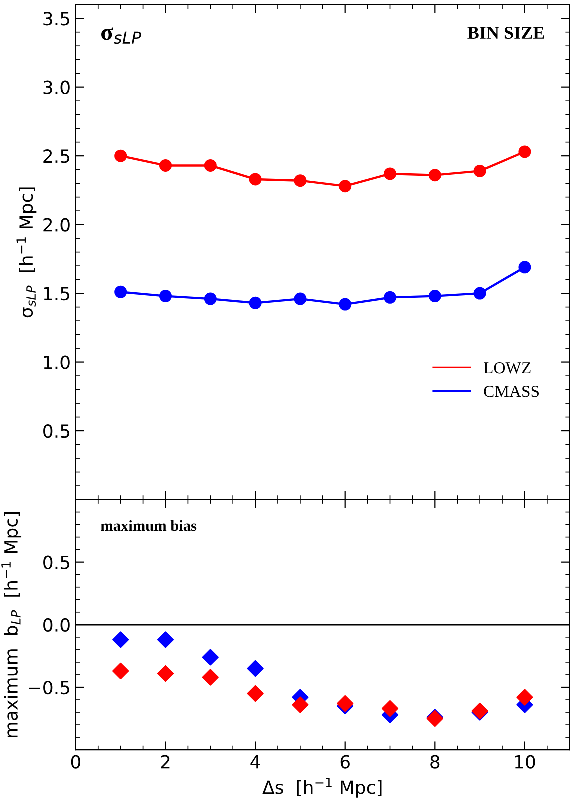  Describe the element at coordinates (165, 762) in the screenshot. I see `x-tick-label: 2` at that location.